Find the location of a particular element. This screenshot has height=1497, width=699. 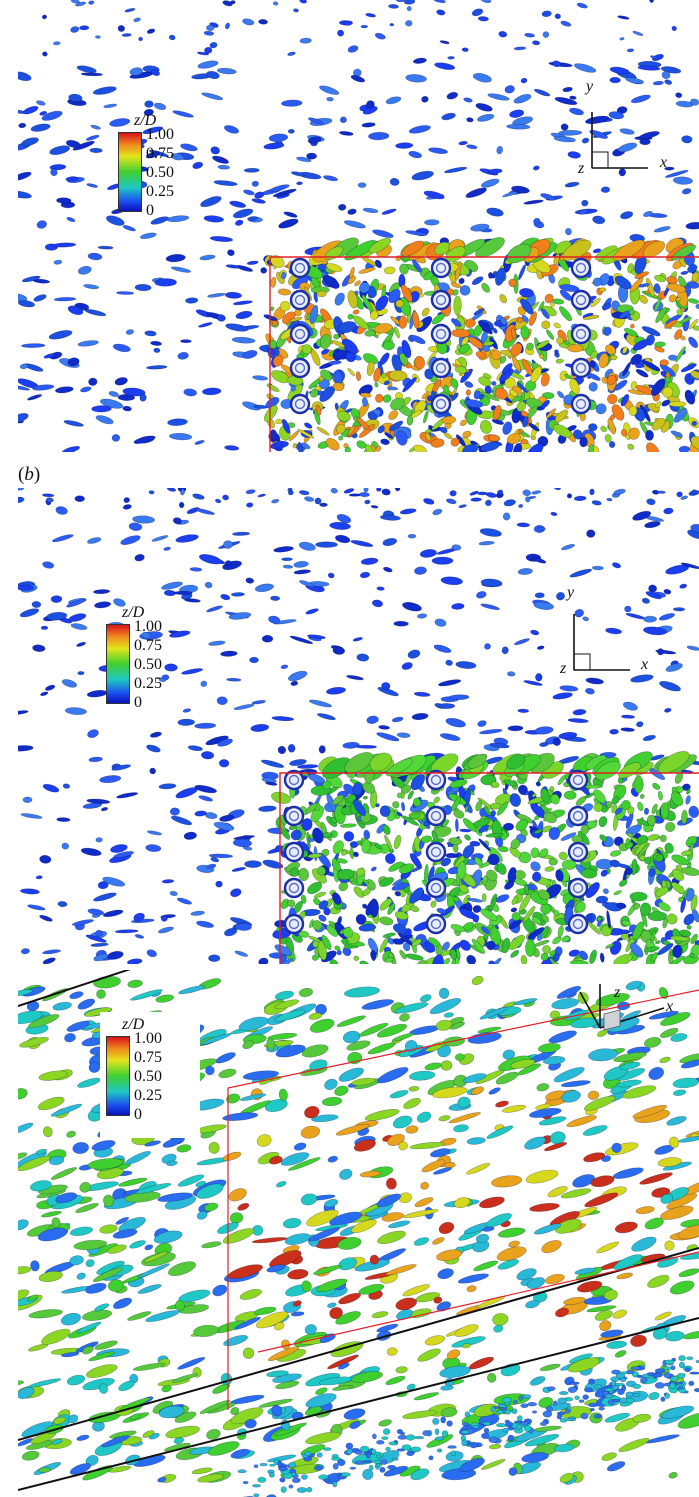

panel-label-b: (b) is located at coordinates (29, 474).